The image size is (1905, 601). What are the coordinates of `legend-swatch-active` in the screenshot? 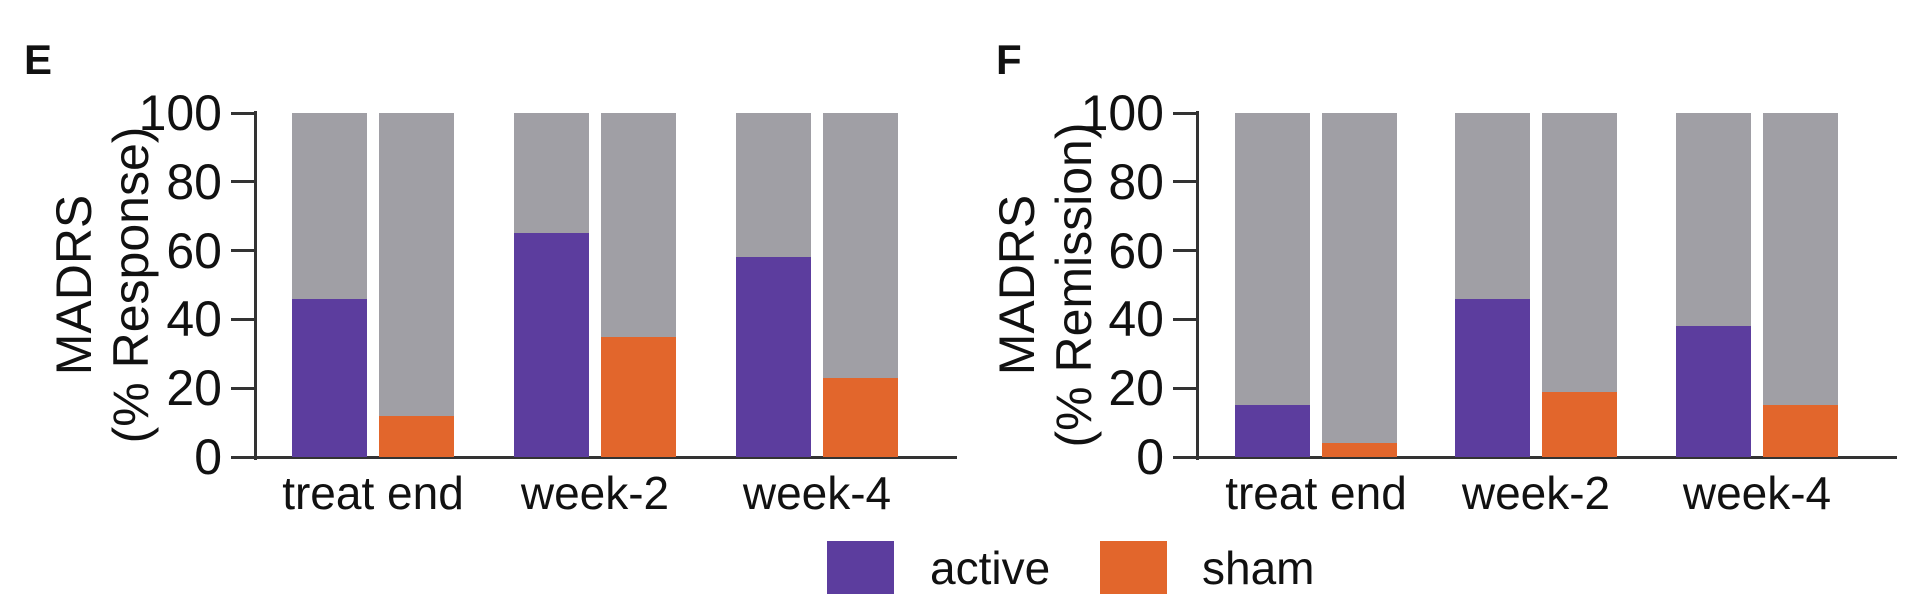 It's located at (860, 567).